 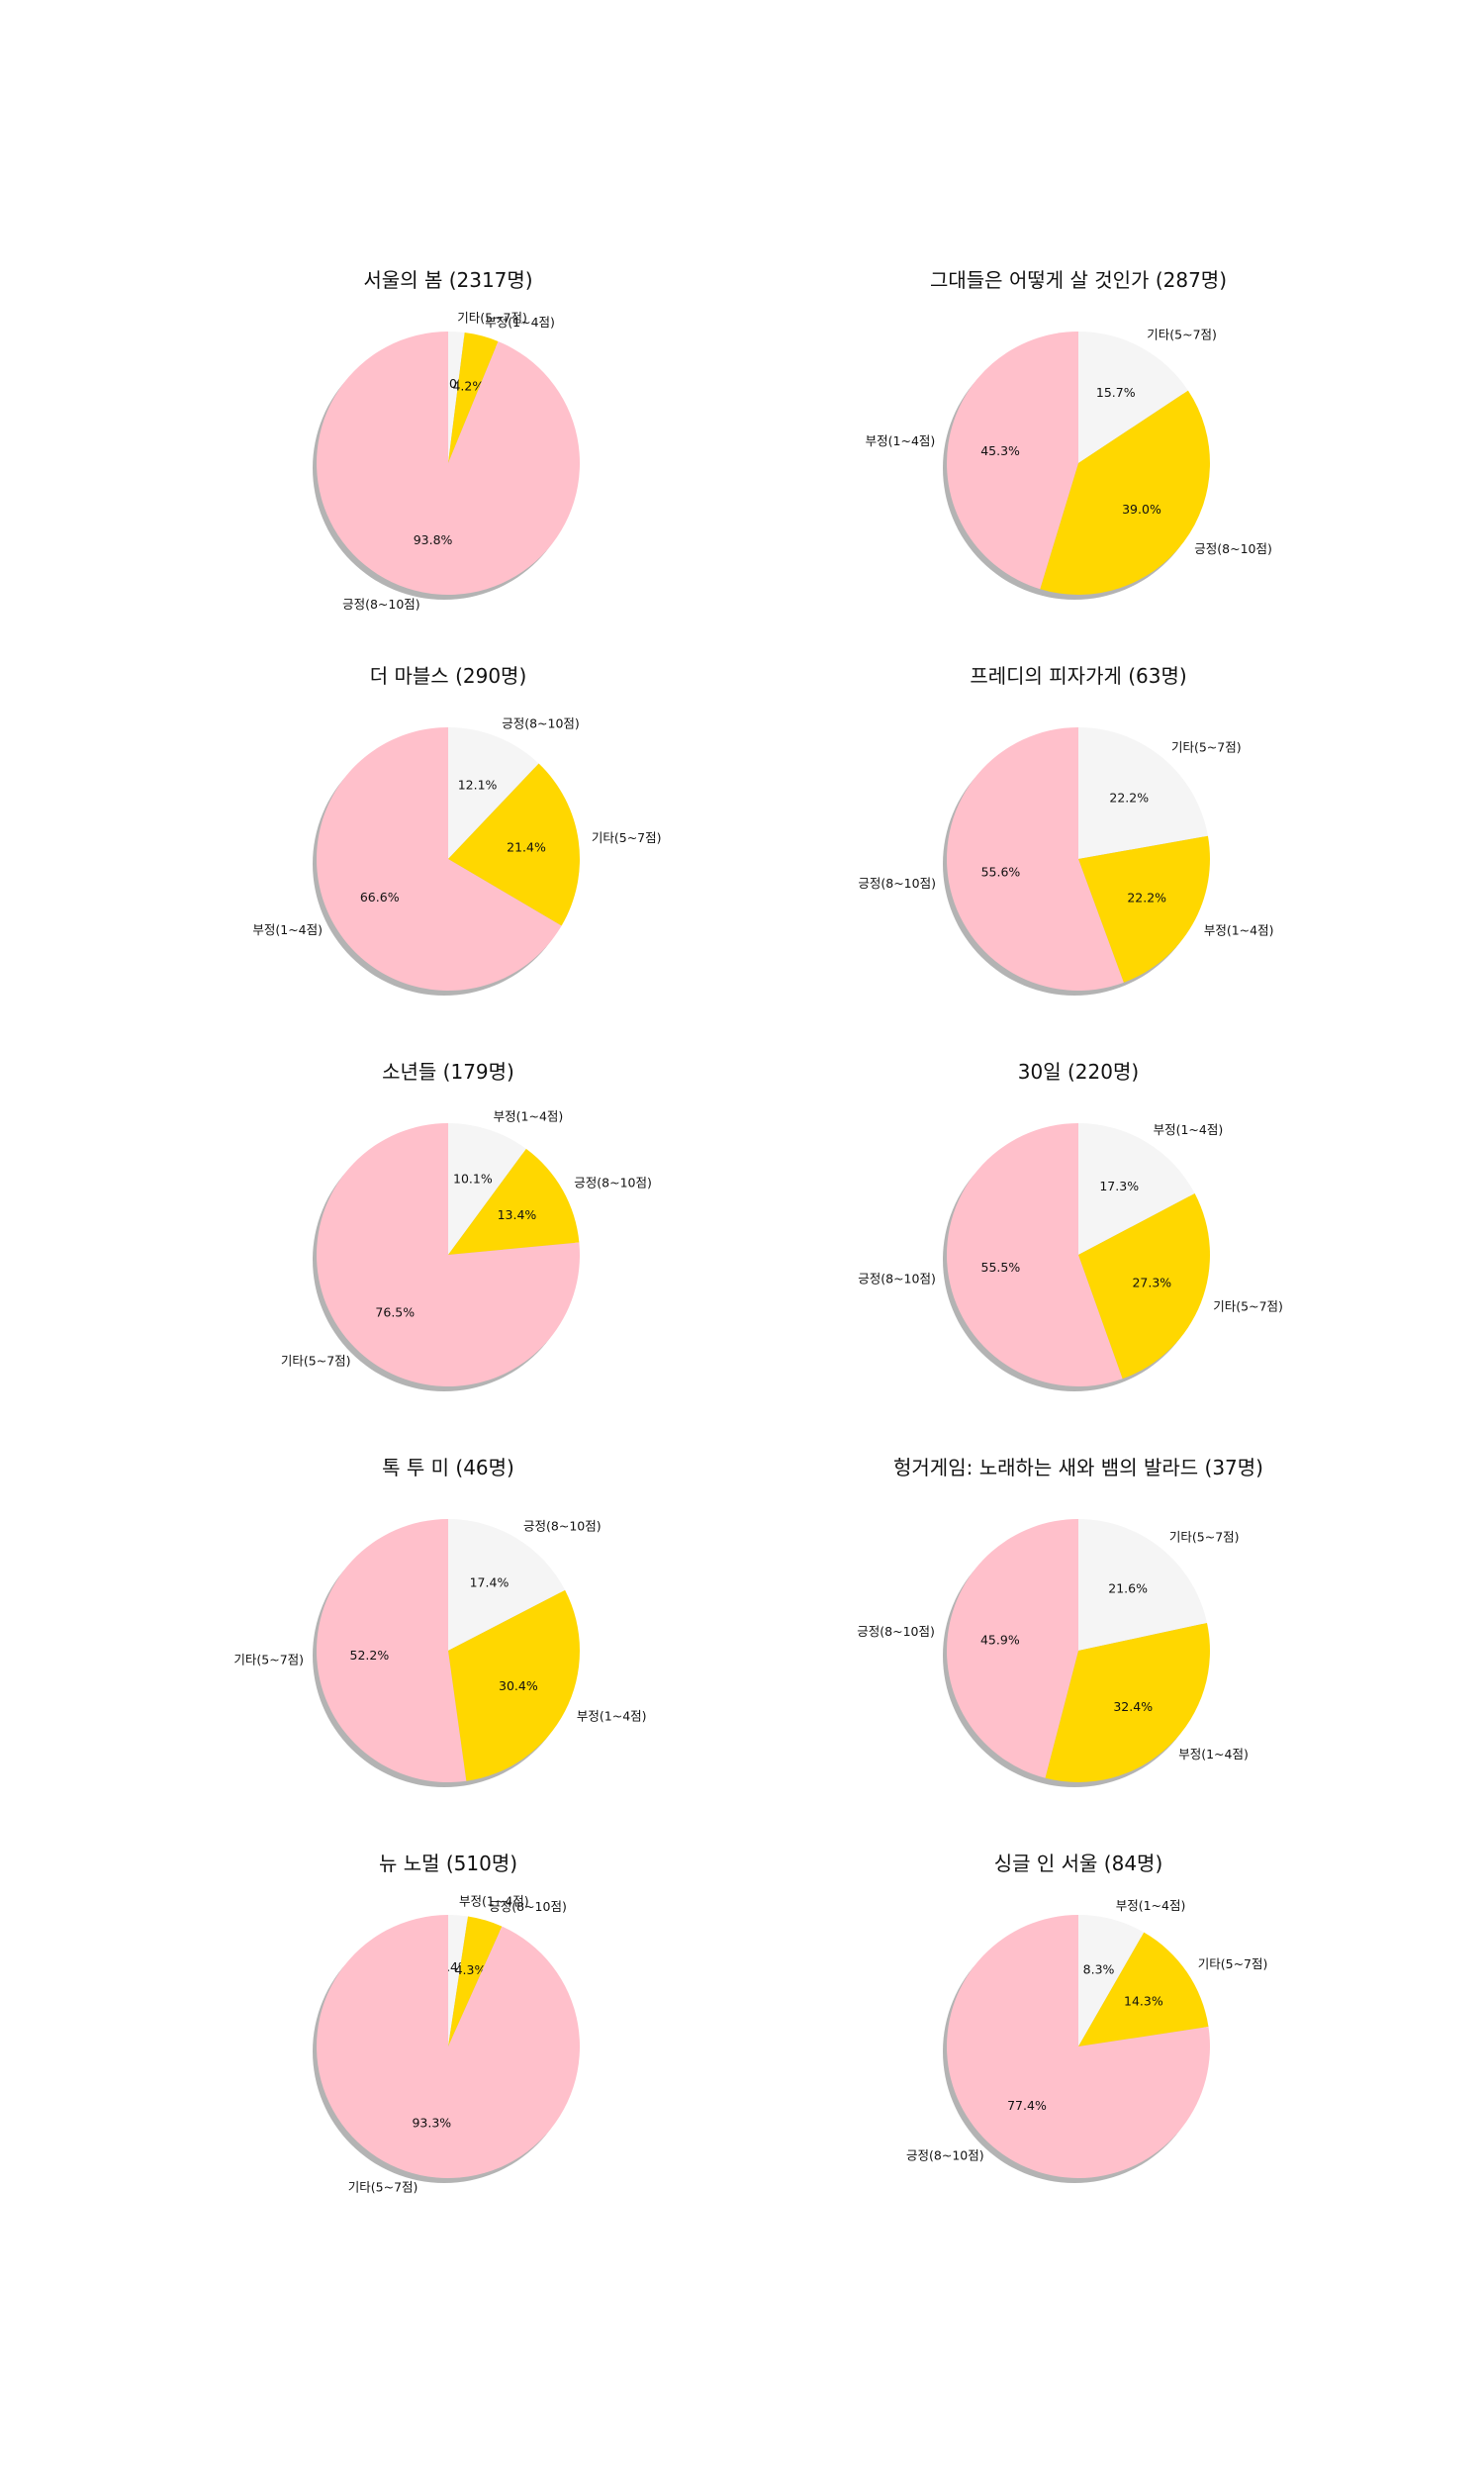 What do you see at coordinates (448, 1072) in the screenshot?
I see `chart-title: 소년들 (179명)` at bounding box center [448, 1072].